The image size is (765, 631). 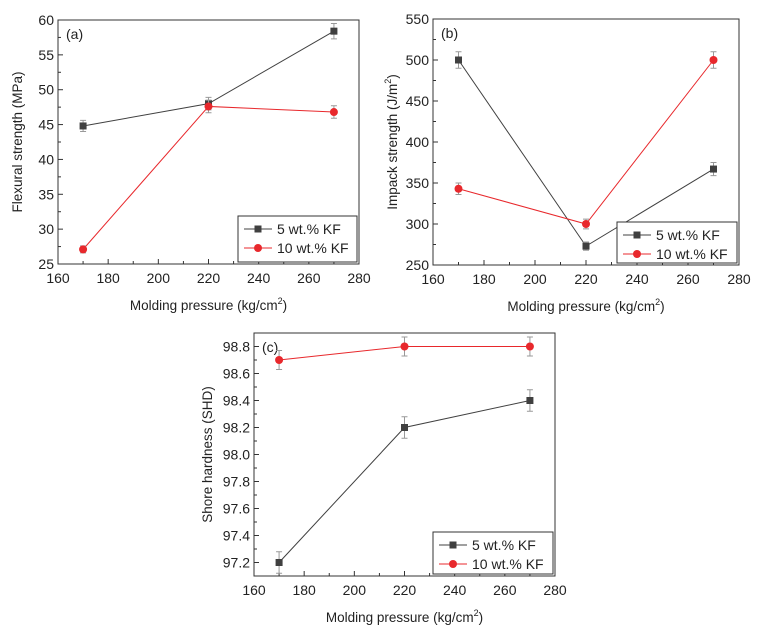 What do you see at coordinates (388, 81) in the screenshot?
I see `y-axis-label-sup: 2` at bounding box center [388, 81].